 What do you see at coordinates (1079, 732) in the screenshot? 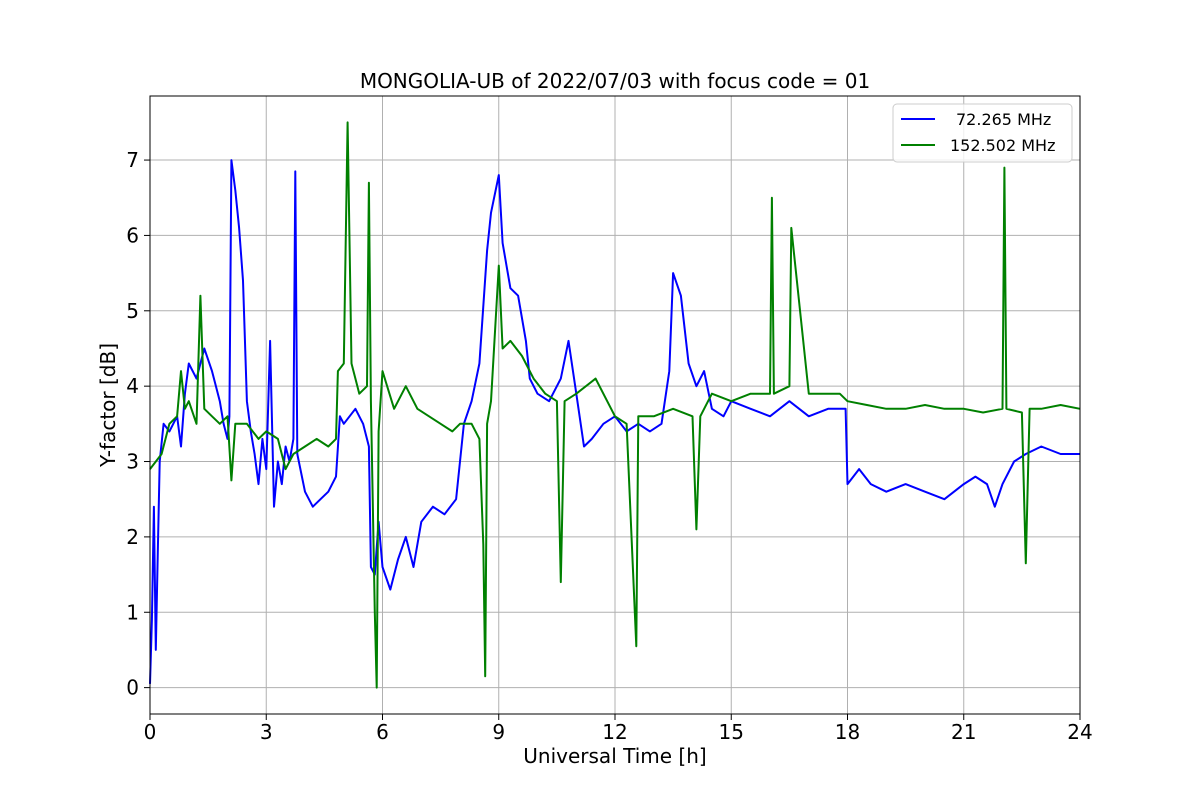
I see `x-tick-label: 24` at bounding box center [1079, 732].